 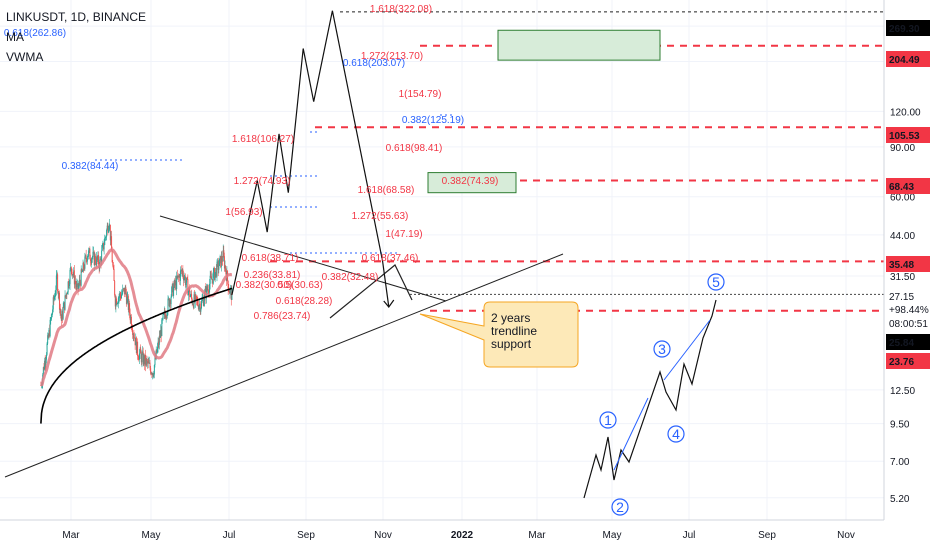 What do you see at coordinates (433, 120) in the screenshot?
I see `fib-label: 0.382(125.19)` at bounding box center [433, 120].